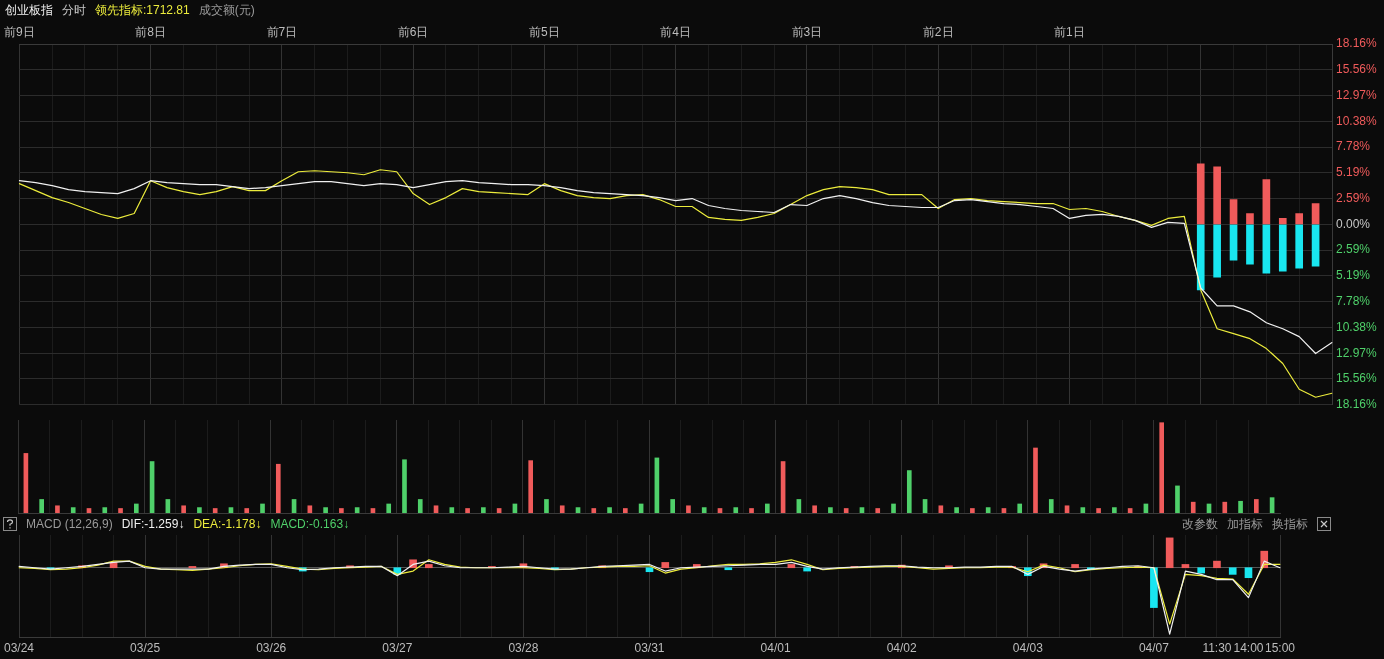  What do you see at coordinates (1200, 524) in the screenshot?
I see `text: 改参数` at bounding box center [1200, 524].